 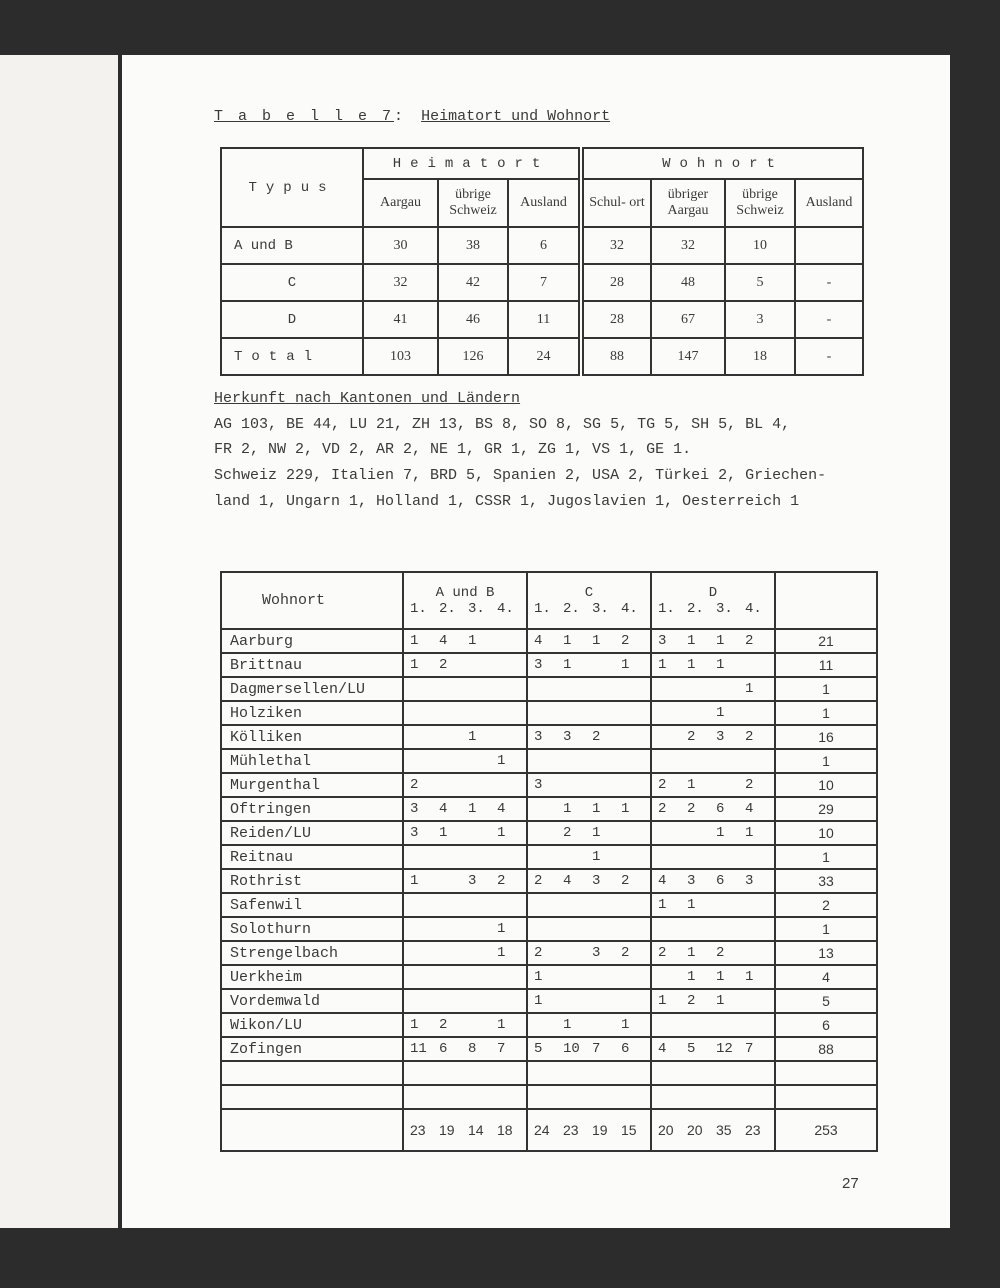 What do you see at coordinates (312, 1073) in the screenshot?
I see `blank-cell` at bounding box center [312, 1073].